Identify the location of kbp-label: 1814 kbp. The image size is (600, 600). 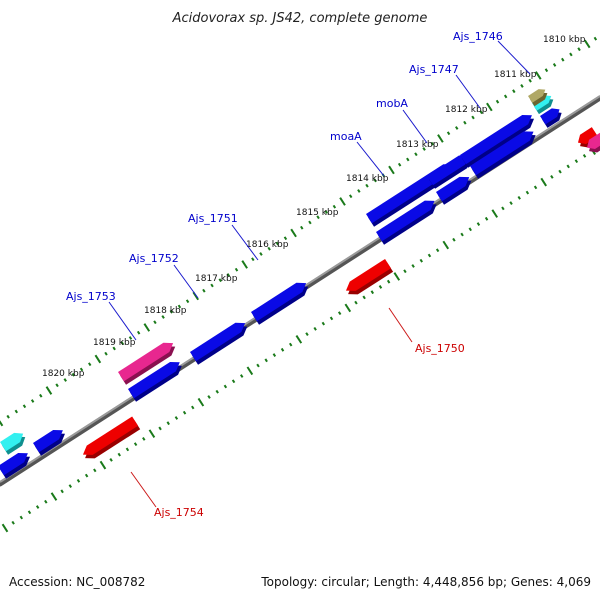
(367, 179).